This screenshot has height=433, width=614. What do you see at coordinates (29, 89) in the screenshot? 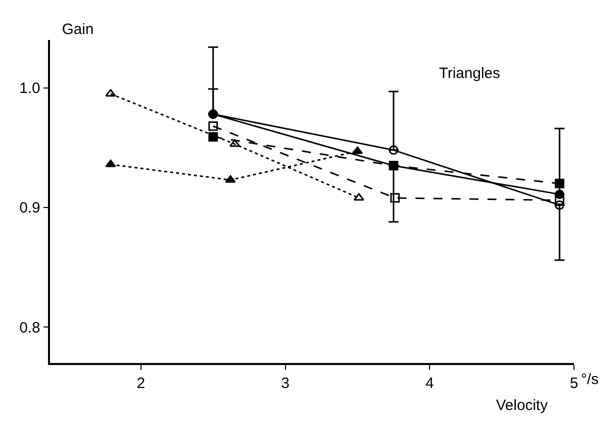
I see `y-tick-label: 1.0` at bounding box center [29, 89].